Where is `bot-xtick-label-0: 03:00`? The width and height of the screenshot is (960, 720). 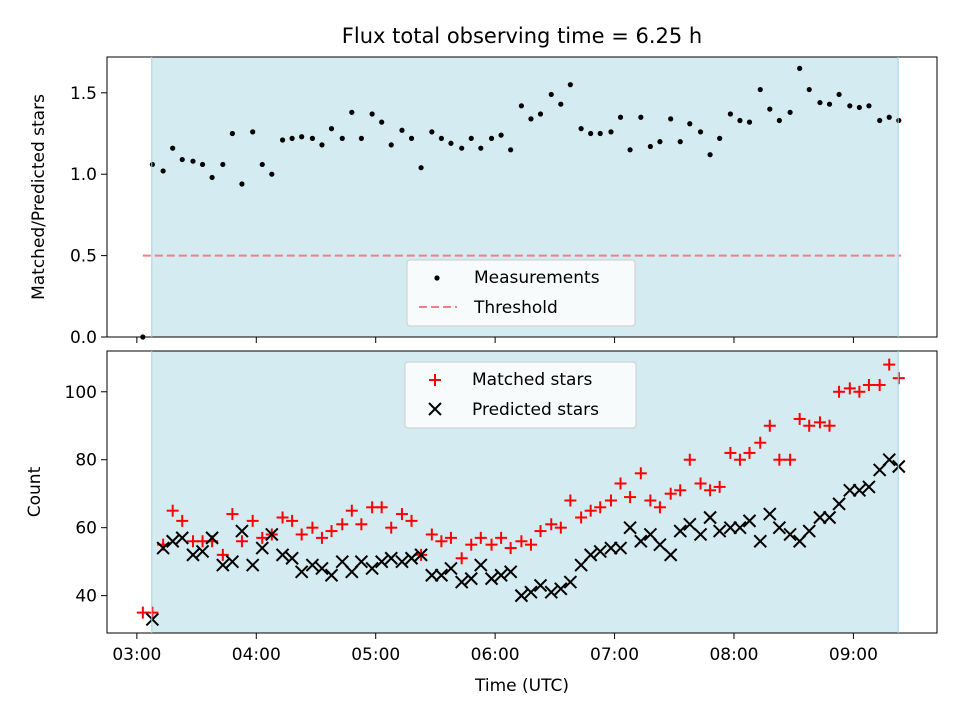
bot-xtick-label-0: 03:00 is located at coordinates (136, 655).